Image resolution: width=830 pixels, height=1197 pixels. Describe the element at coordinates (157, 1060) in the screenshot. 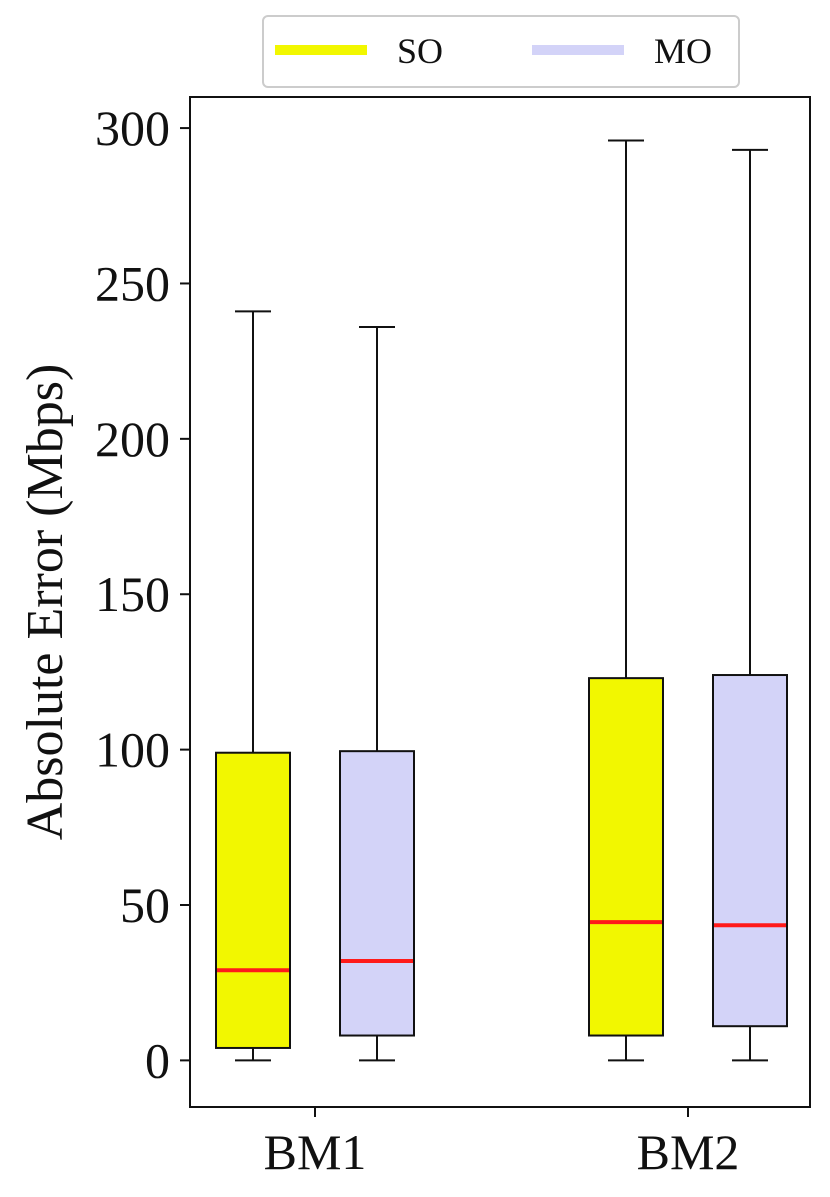

I see `y-tick-label: 0` at that location.